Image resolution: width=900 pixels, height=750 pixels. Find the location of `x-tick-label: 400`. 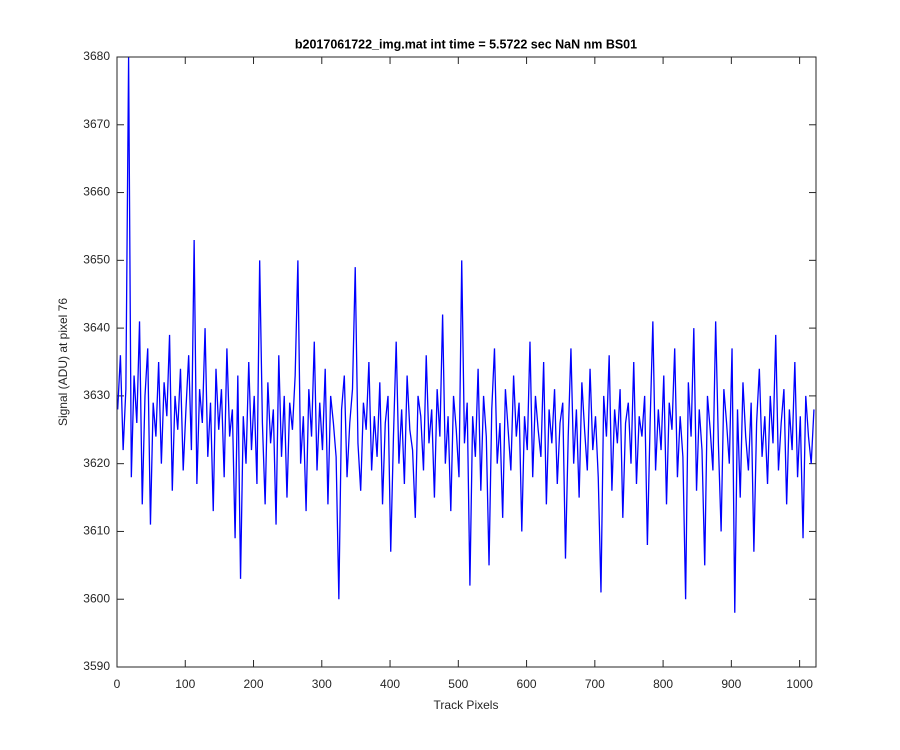

x-tick-label: 400 is located at coordinates (390, 684).